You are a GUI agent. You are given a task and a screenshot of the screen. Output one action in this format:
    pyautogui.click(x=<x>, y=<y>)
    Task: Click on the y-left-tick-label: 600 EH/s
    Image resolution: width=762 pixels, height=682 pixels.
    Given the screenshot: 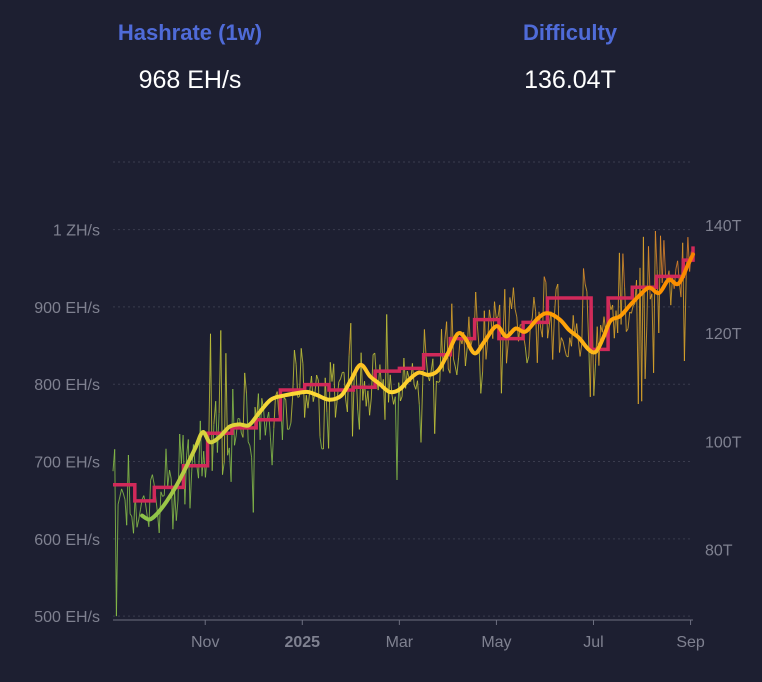 What is the action you would take?
    pyautogui.click(x=67, y=540)
    